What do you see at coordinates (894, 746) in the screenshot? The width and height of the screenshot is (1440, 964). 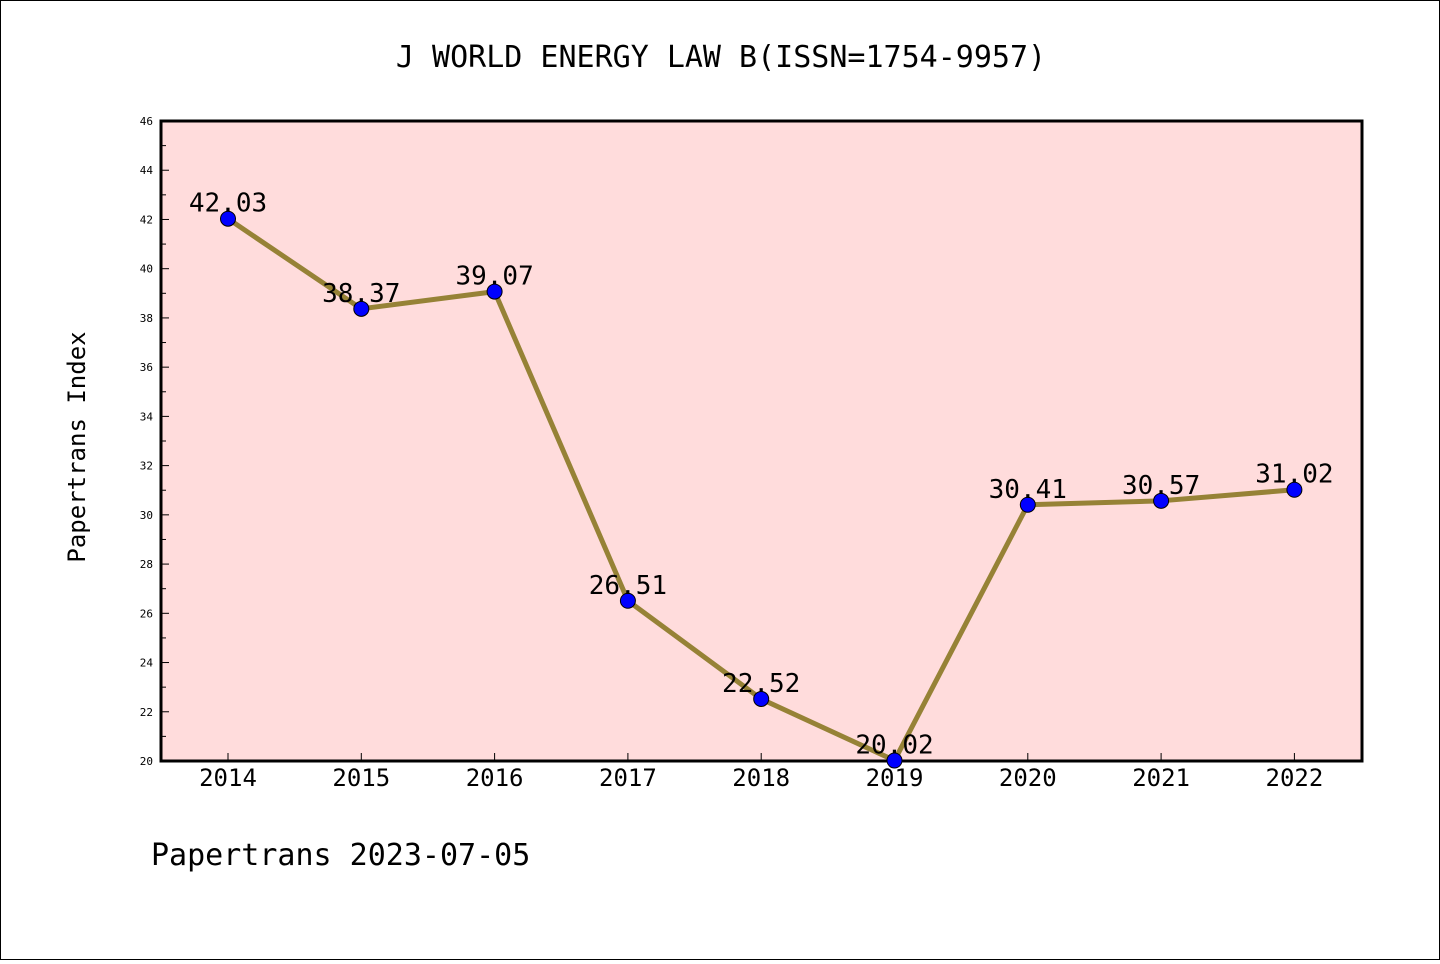 I see `data-label: 20.02` at bounding box center [894, 746].